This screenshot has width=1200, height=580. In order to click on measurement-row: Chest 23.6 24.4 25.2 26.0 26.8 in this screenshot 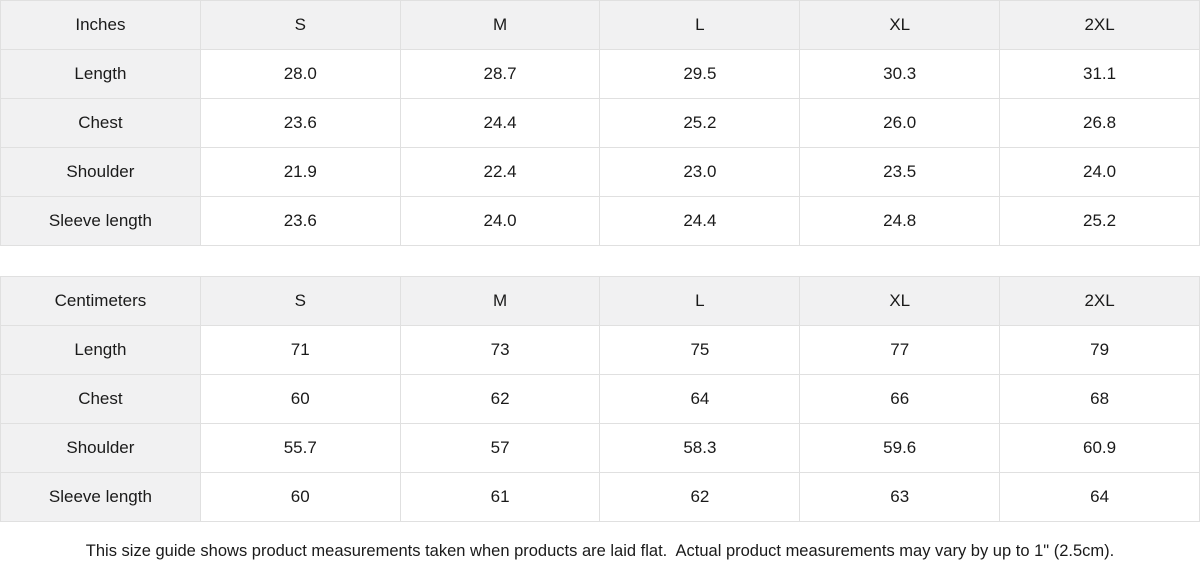, I will do `click(600, 123)`.